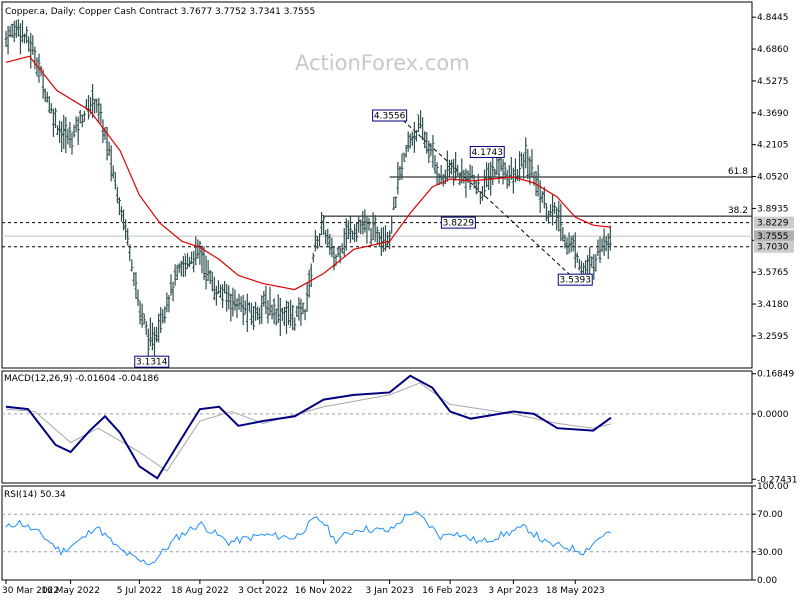 The image size is (800, 600). Describe the element at coordinates (767, 581) in the screenshot. I see `rsi-tick-label: 0.00` at that location.